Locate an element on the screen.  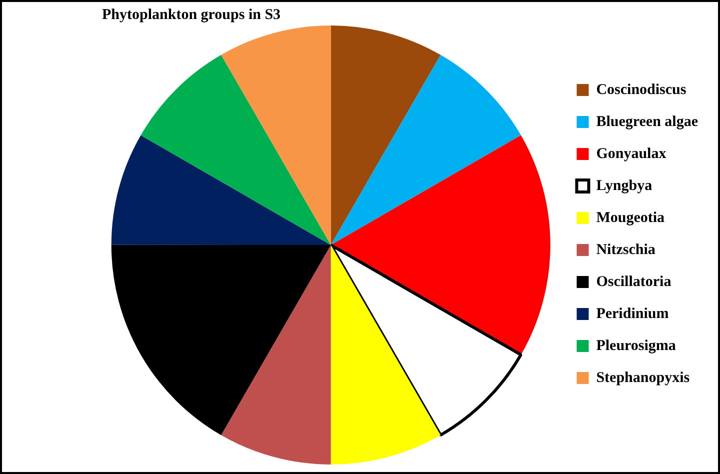
legend-label: Nitzschia is located at coordinates (626, 250).